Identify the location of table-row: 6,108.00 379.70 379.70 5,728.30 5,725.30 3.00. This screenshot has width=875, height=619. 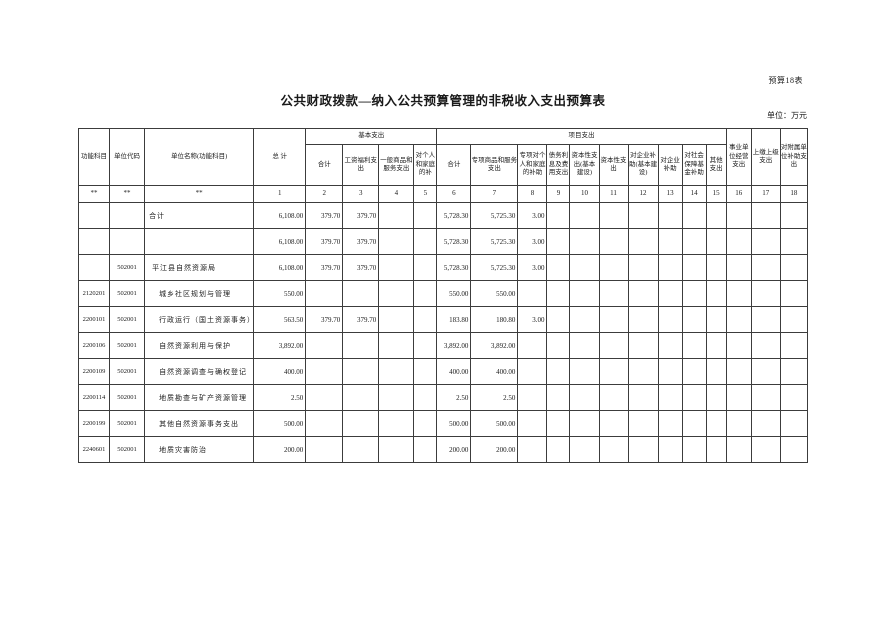
(443, 241).